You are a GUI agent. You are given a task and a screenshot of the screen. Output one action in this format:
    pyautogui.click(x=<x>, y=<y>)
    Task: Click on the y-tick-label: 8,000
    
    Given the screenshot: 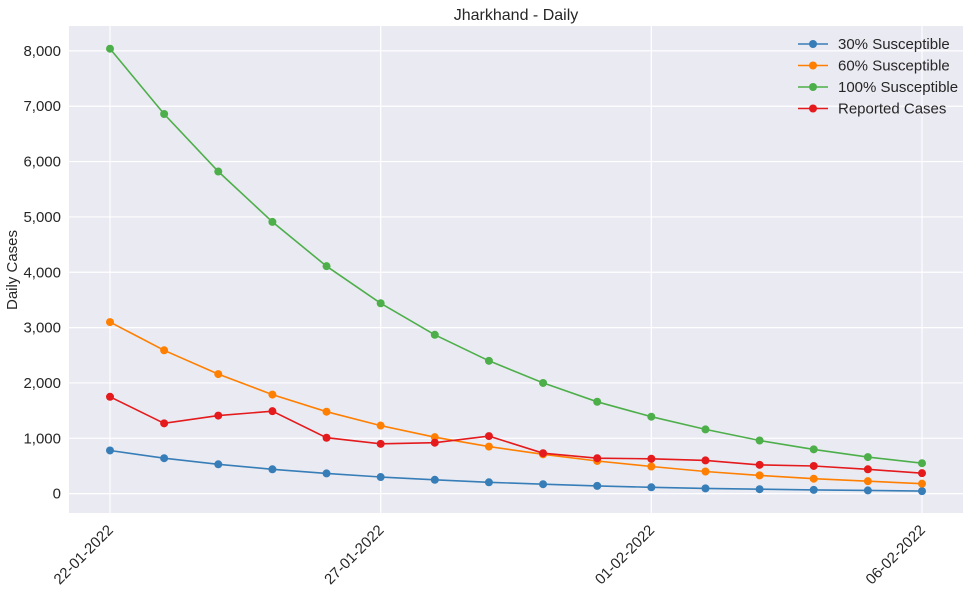 What is the action you would take?
    pyautogui.click(x=42, y=51)
    